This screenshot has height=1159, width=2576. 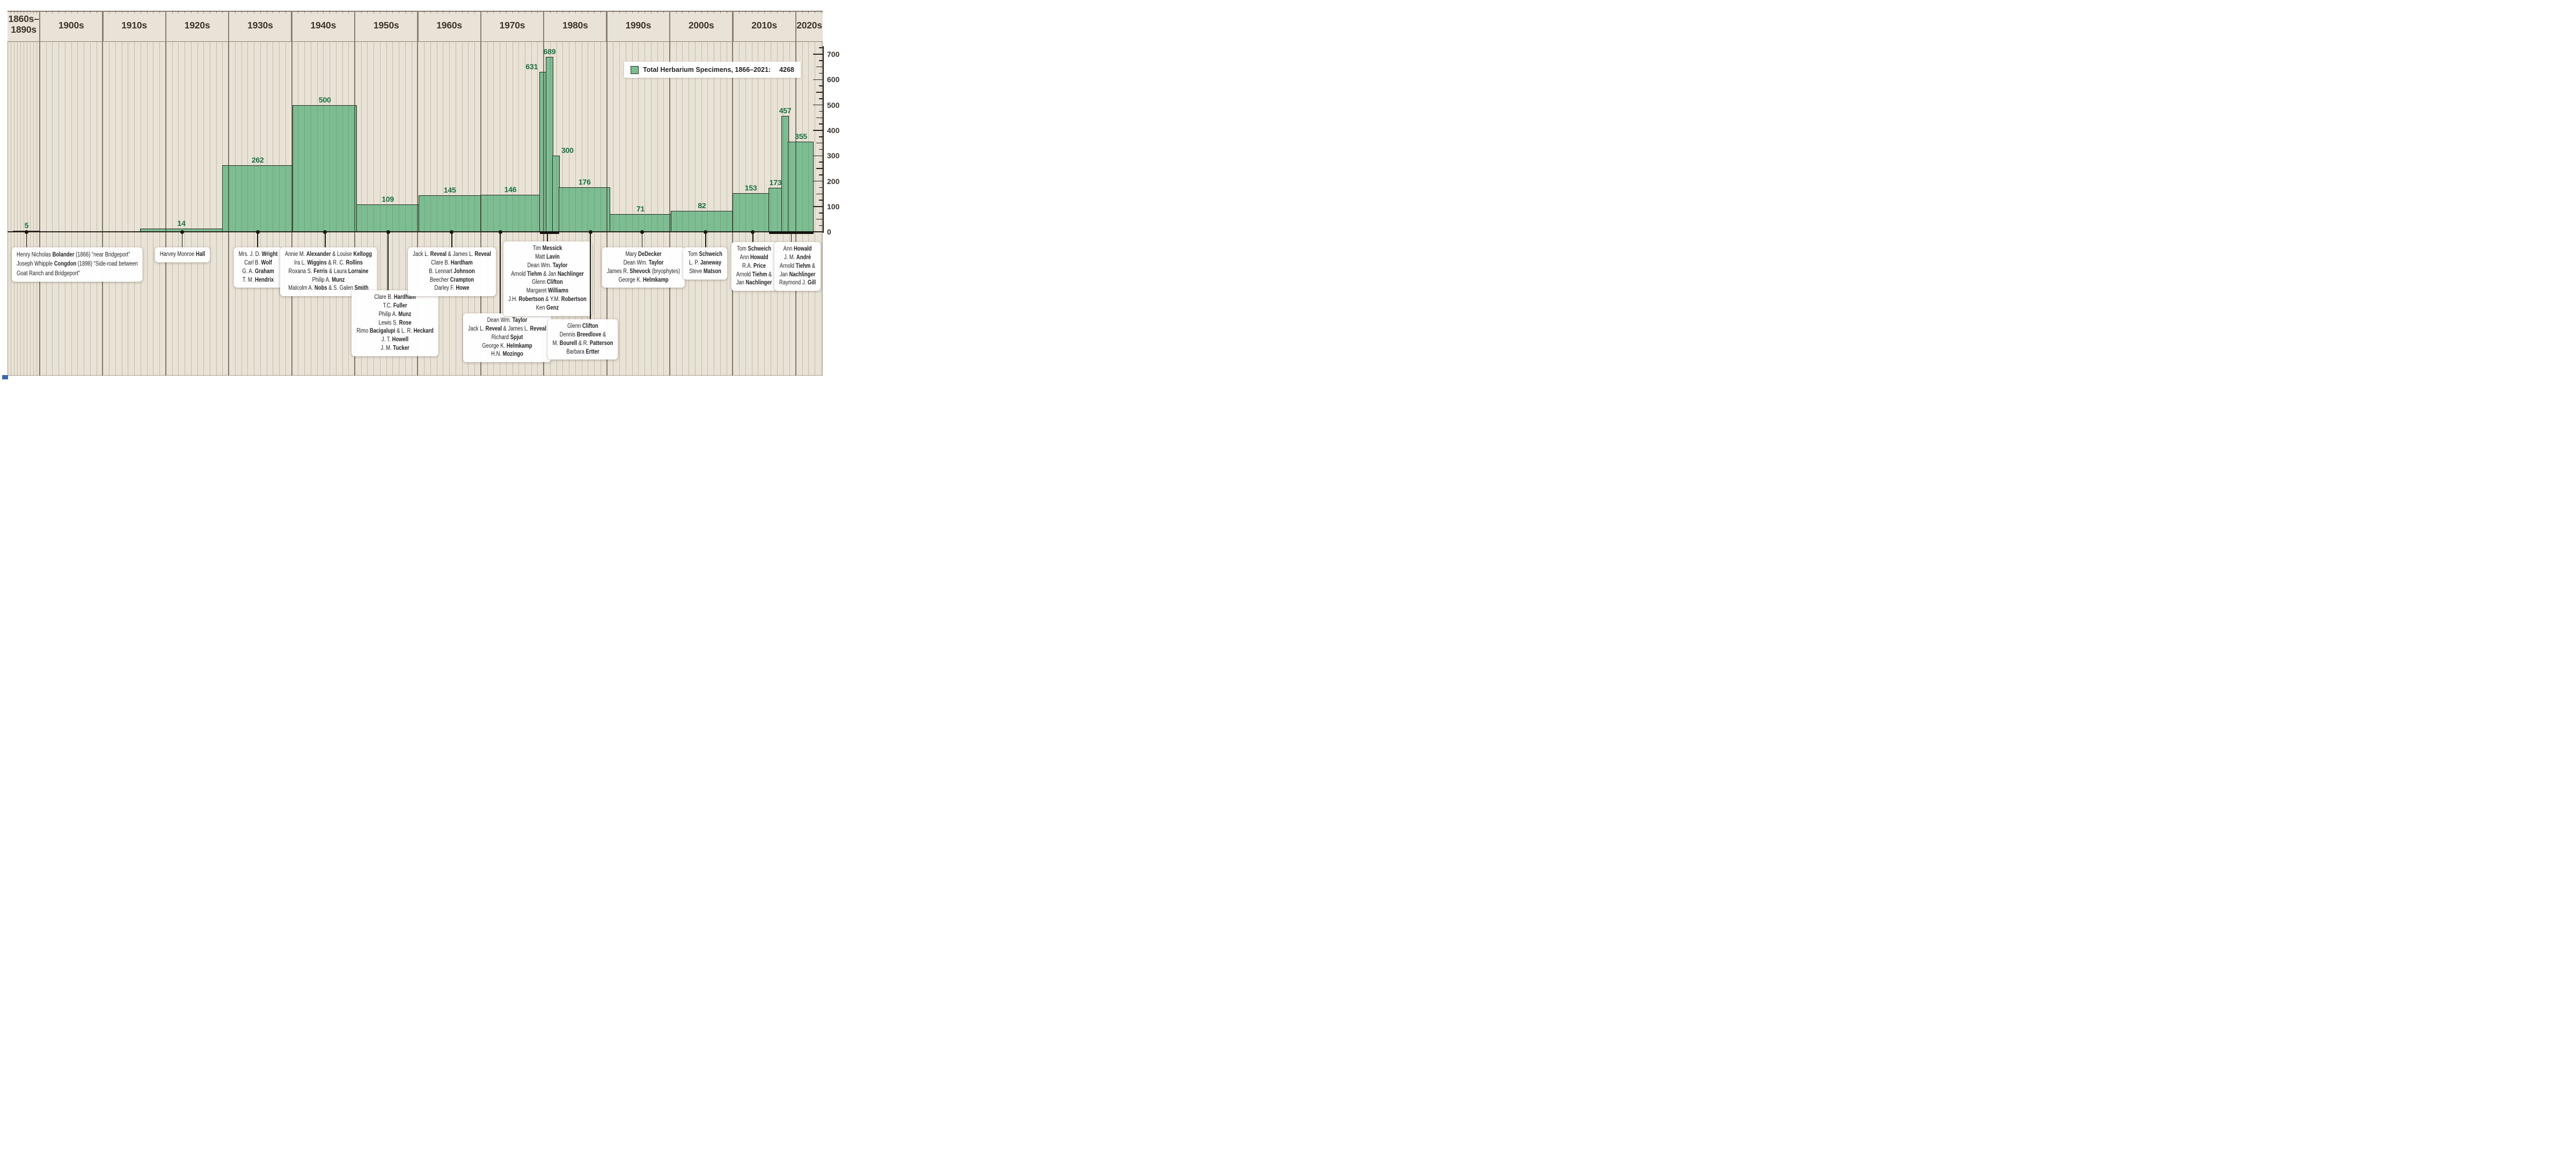 What do you see at coordinates (704, 254) in the screenshot?
I see `callout-line: Tom Schweich` at bounding box center [704, 254].